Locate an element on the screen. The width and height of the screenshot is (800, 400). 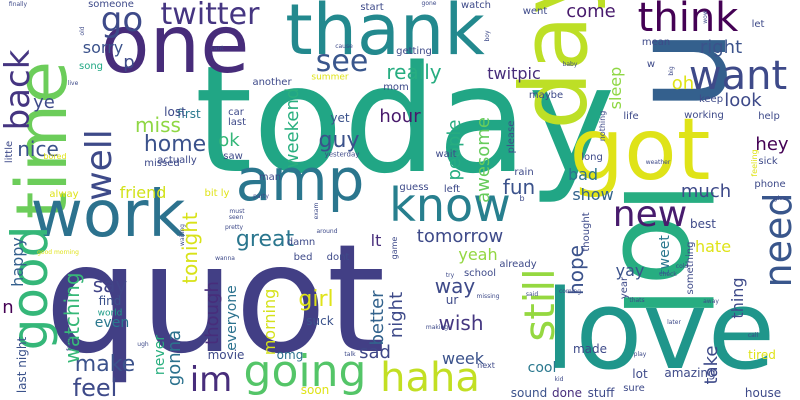
cloud-word: twitter is located at coordinates (210, 16).